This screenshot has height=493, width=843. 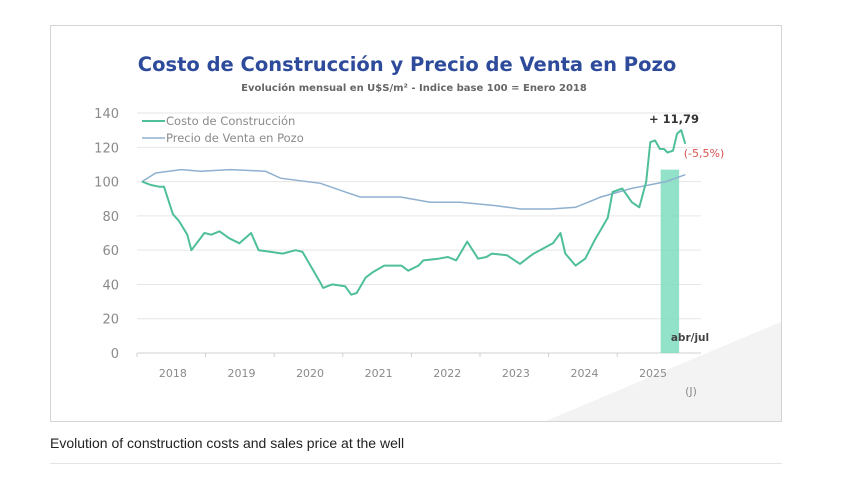 I want to click on y-tick-label: 40, so click(x=110, y=285).